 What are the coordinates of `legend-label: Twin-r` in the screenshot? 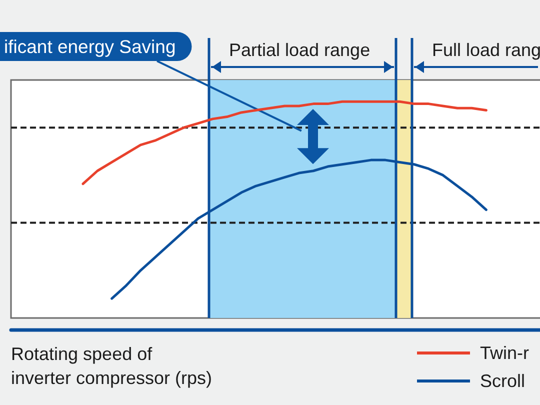 It's located at (505, 353).